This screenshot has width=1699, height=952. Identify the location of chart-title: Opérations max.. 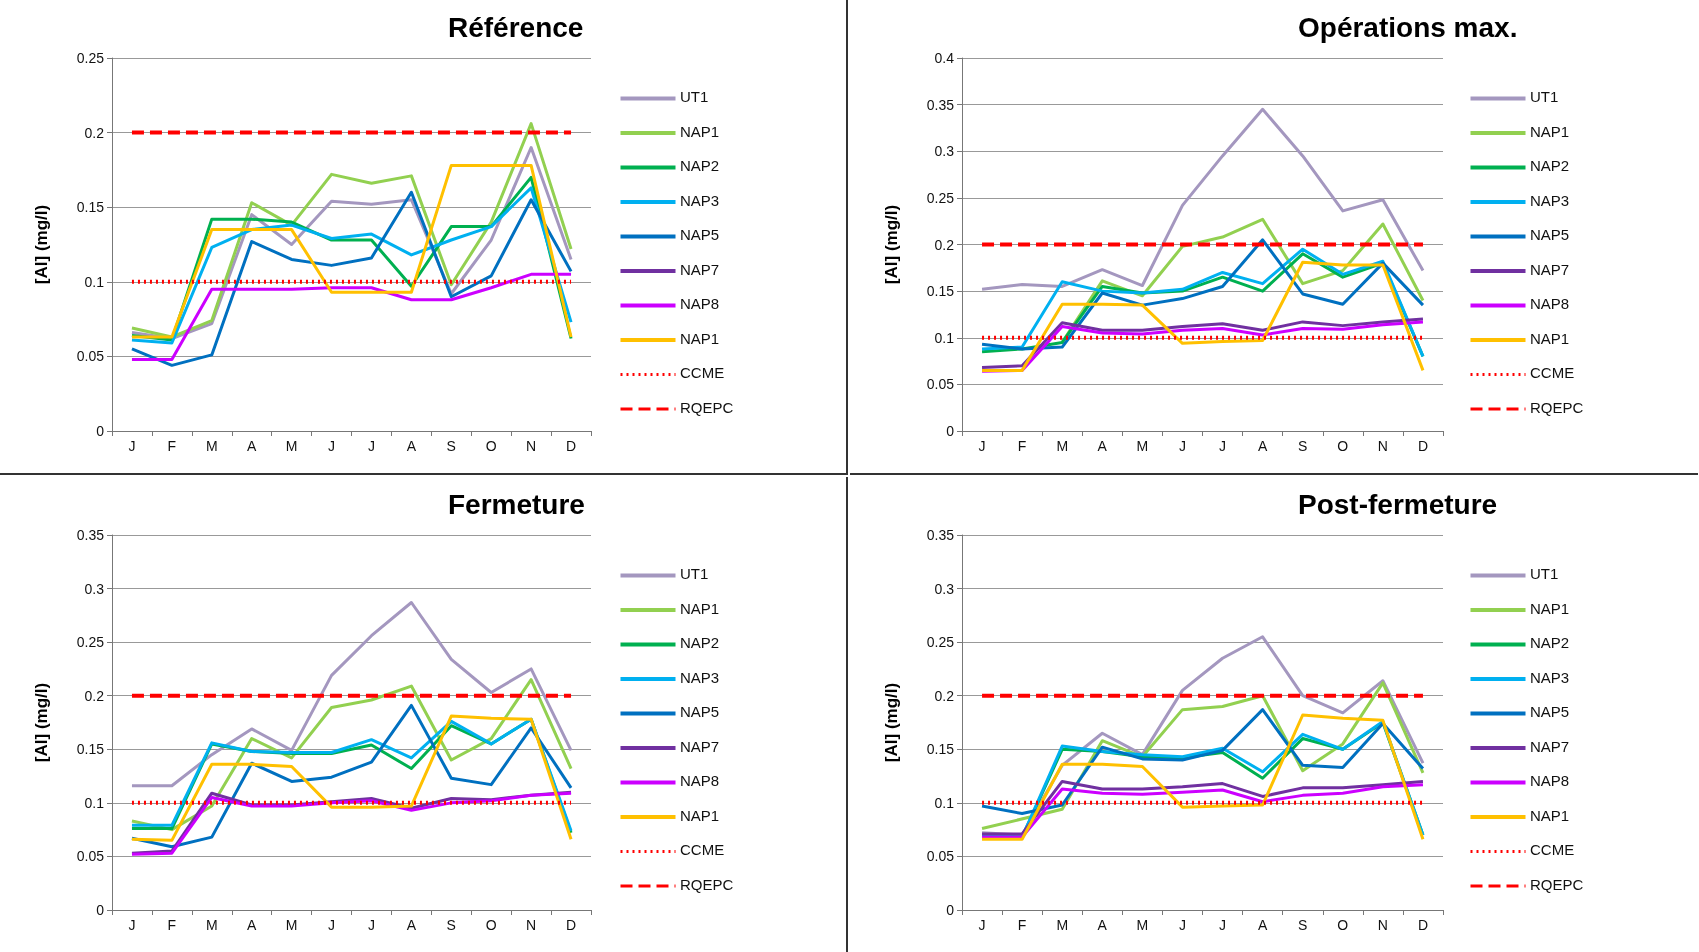
(1408, 27).